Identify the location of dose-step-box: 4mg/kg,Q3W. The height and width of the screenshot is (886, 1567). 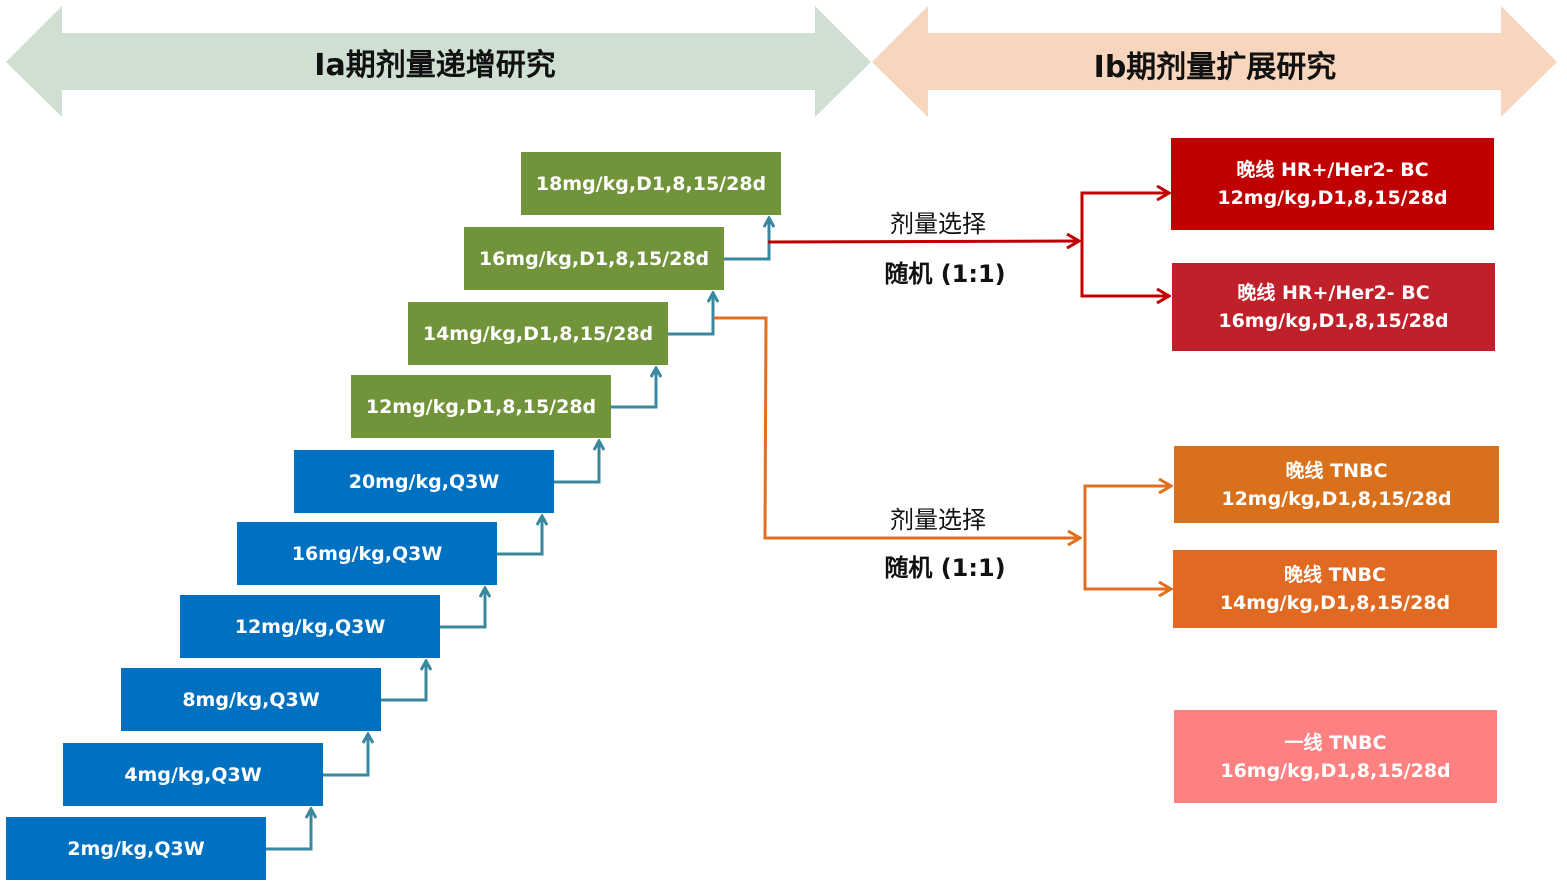
(193, 774).